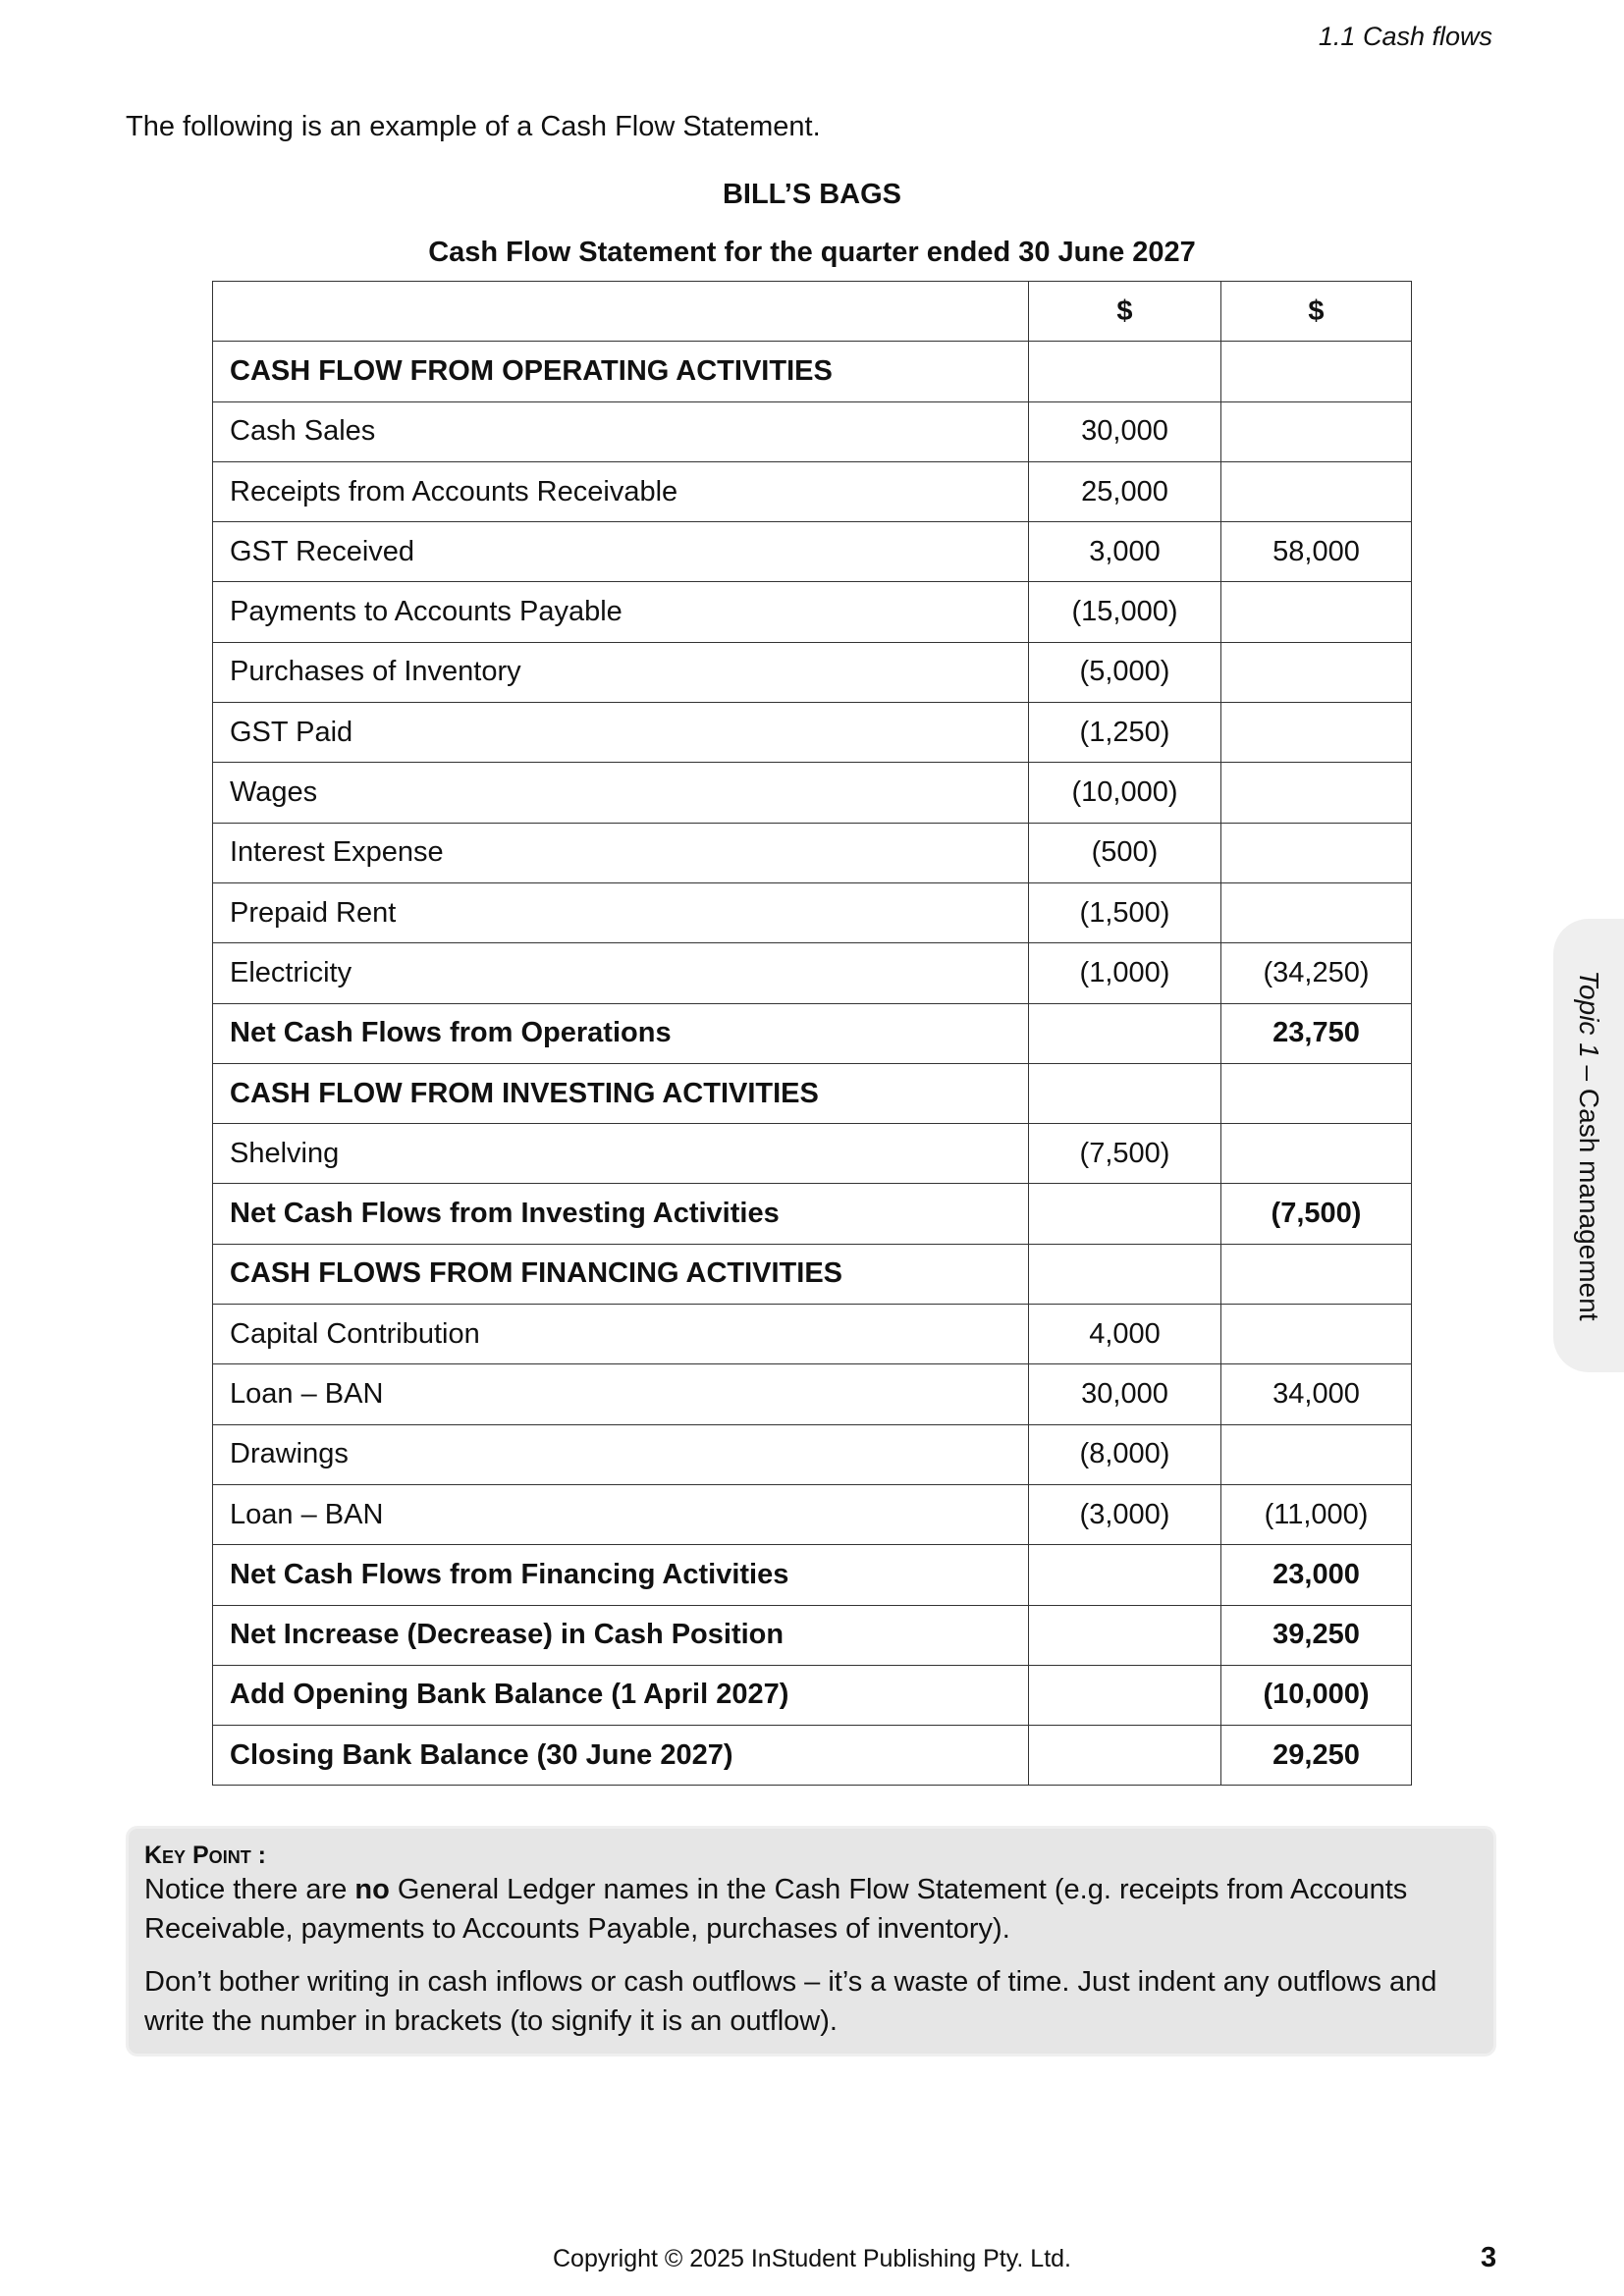 The height and width of the screenshot is (2296, 1624). I want to click on amount-cell: (11,000), so click(1316, 1514).